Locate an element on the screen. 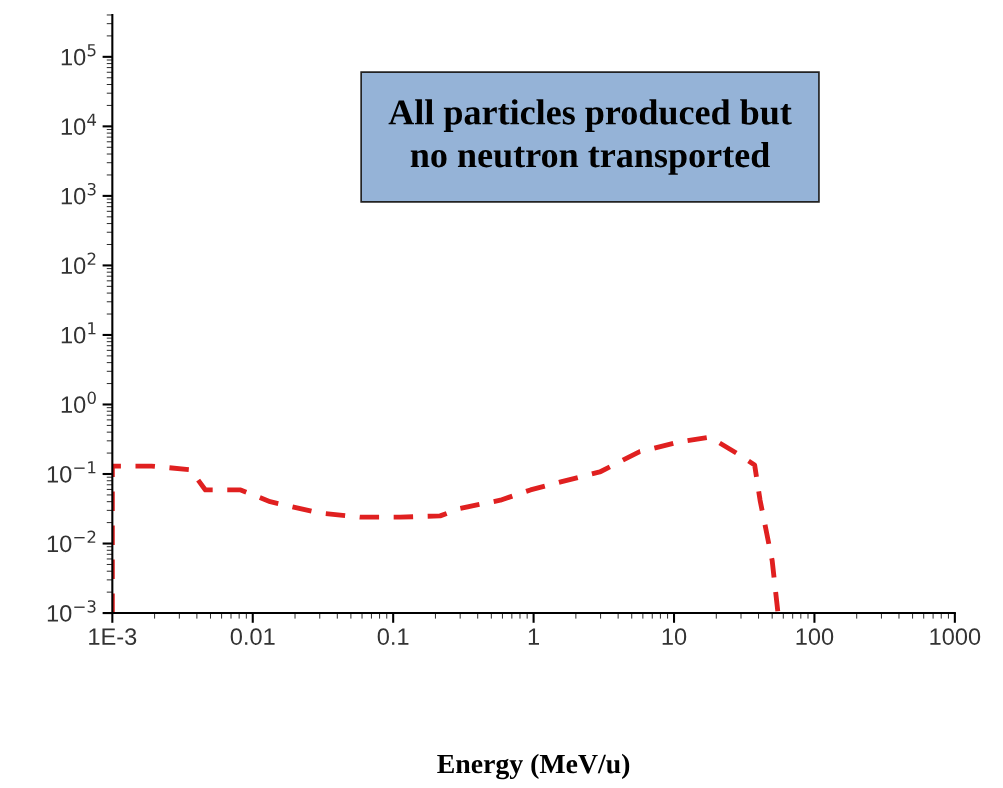 This screenshot has width=1003, height=788. x-tick-label: 1E-3 is located at coordinates (113, 636).